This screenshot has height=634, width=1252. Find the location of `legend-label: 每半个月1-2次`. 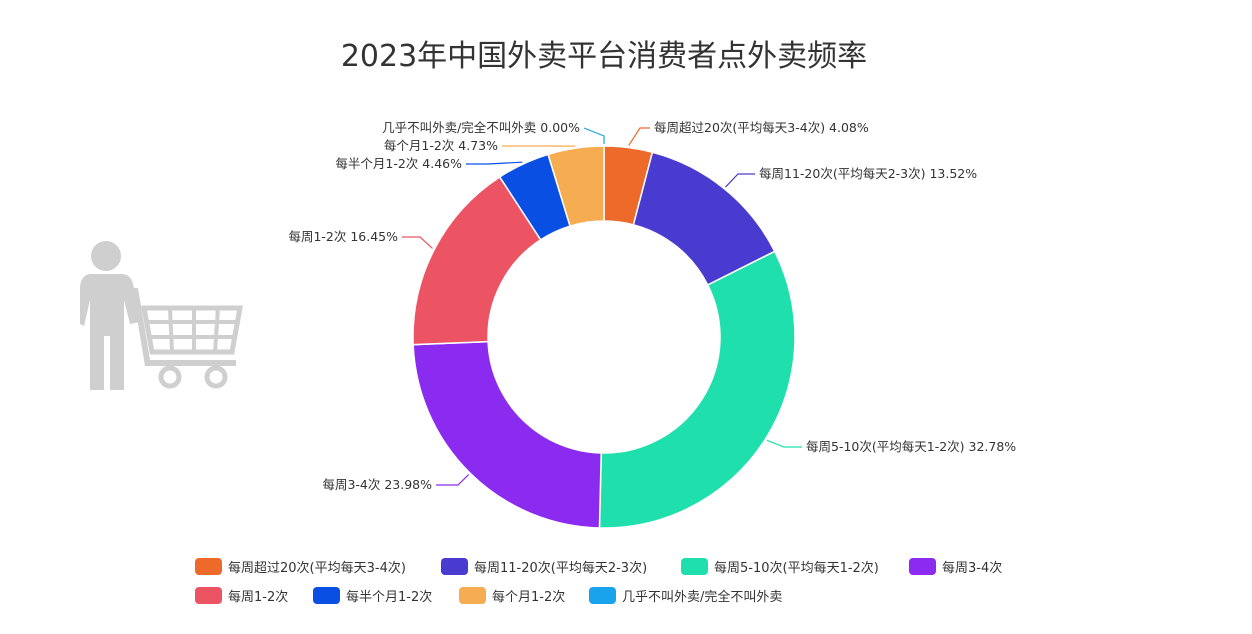

legend-label: 每半个月1-2次 is located at coordinates (389, 597).